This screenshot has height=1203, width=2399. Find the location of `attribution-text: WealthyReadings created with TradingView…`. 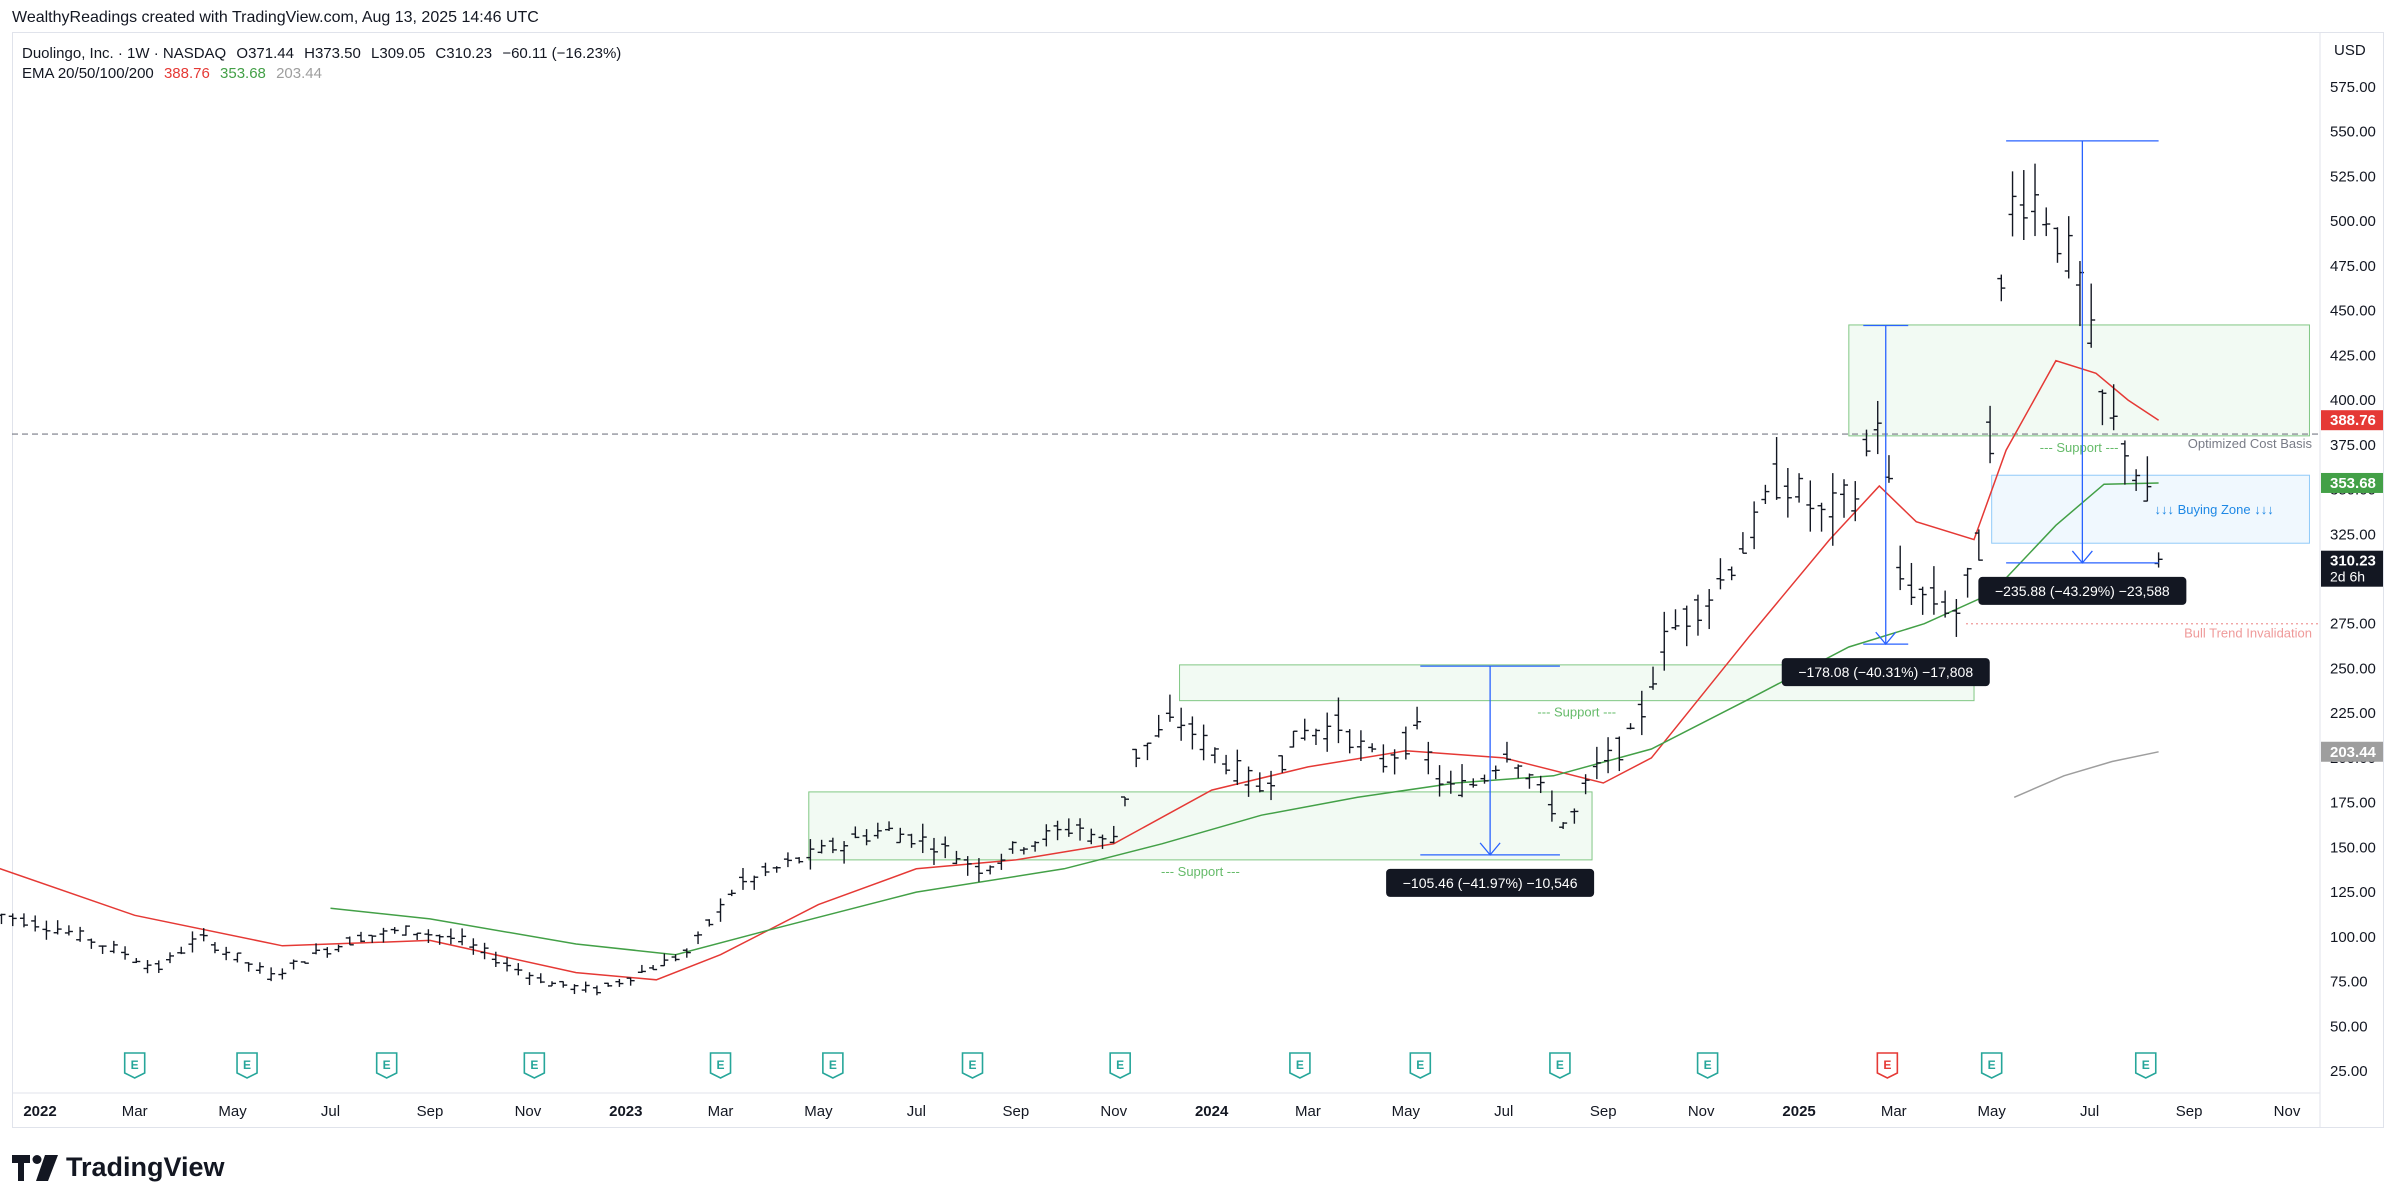

attribution-text: WealthyReadings created with TradingView… is located at coordinates (275, 17).